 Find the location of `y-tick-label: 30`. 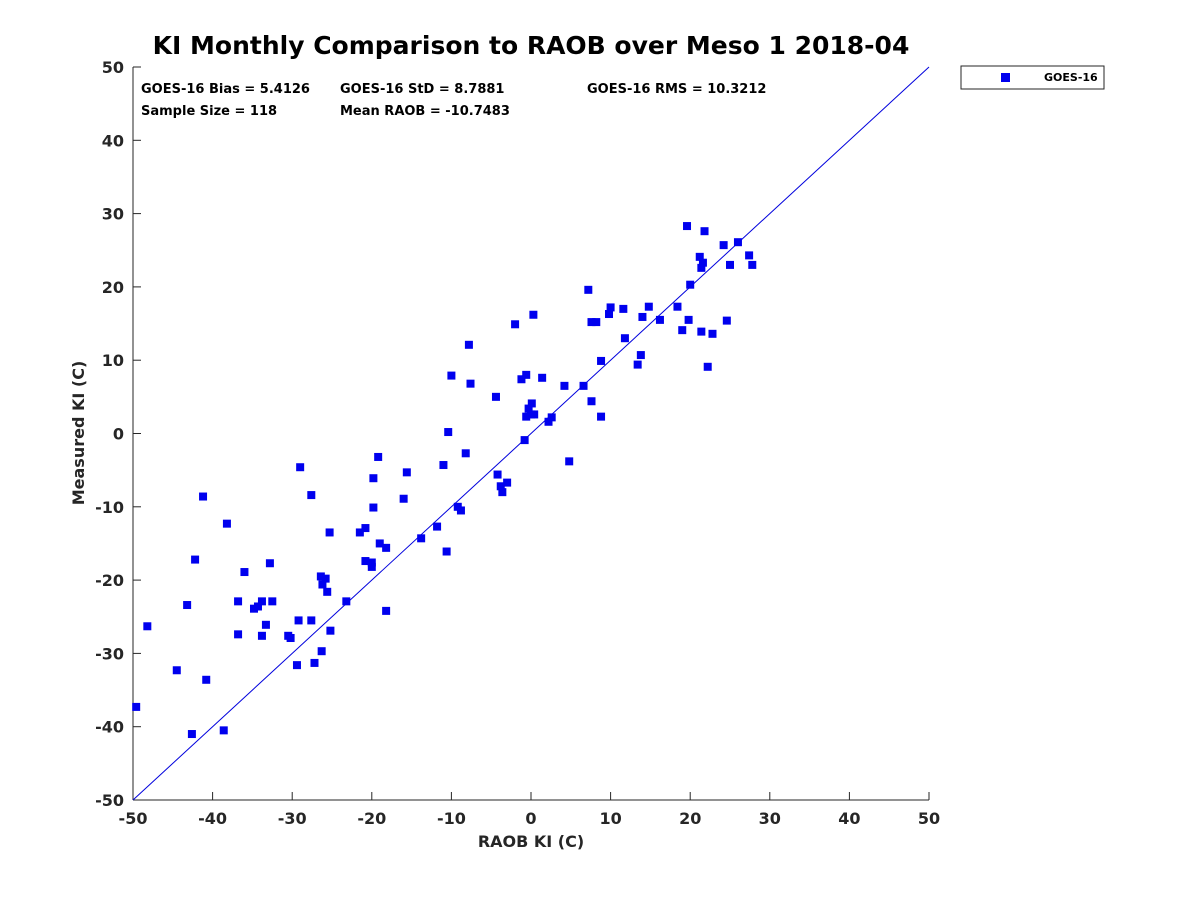

y-tick-label: 30 is located at coordinates (113, 214).